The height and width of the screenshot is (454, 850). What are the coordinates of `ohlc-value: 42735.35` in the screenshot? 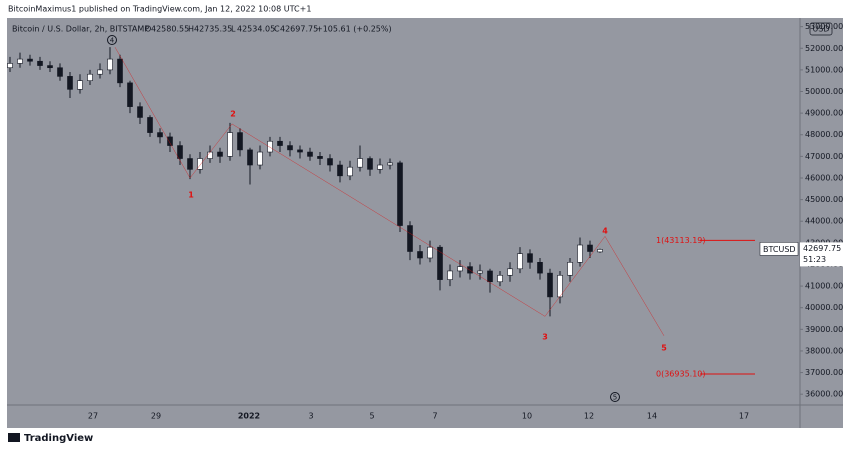 It's located at (213, 29).